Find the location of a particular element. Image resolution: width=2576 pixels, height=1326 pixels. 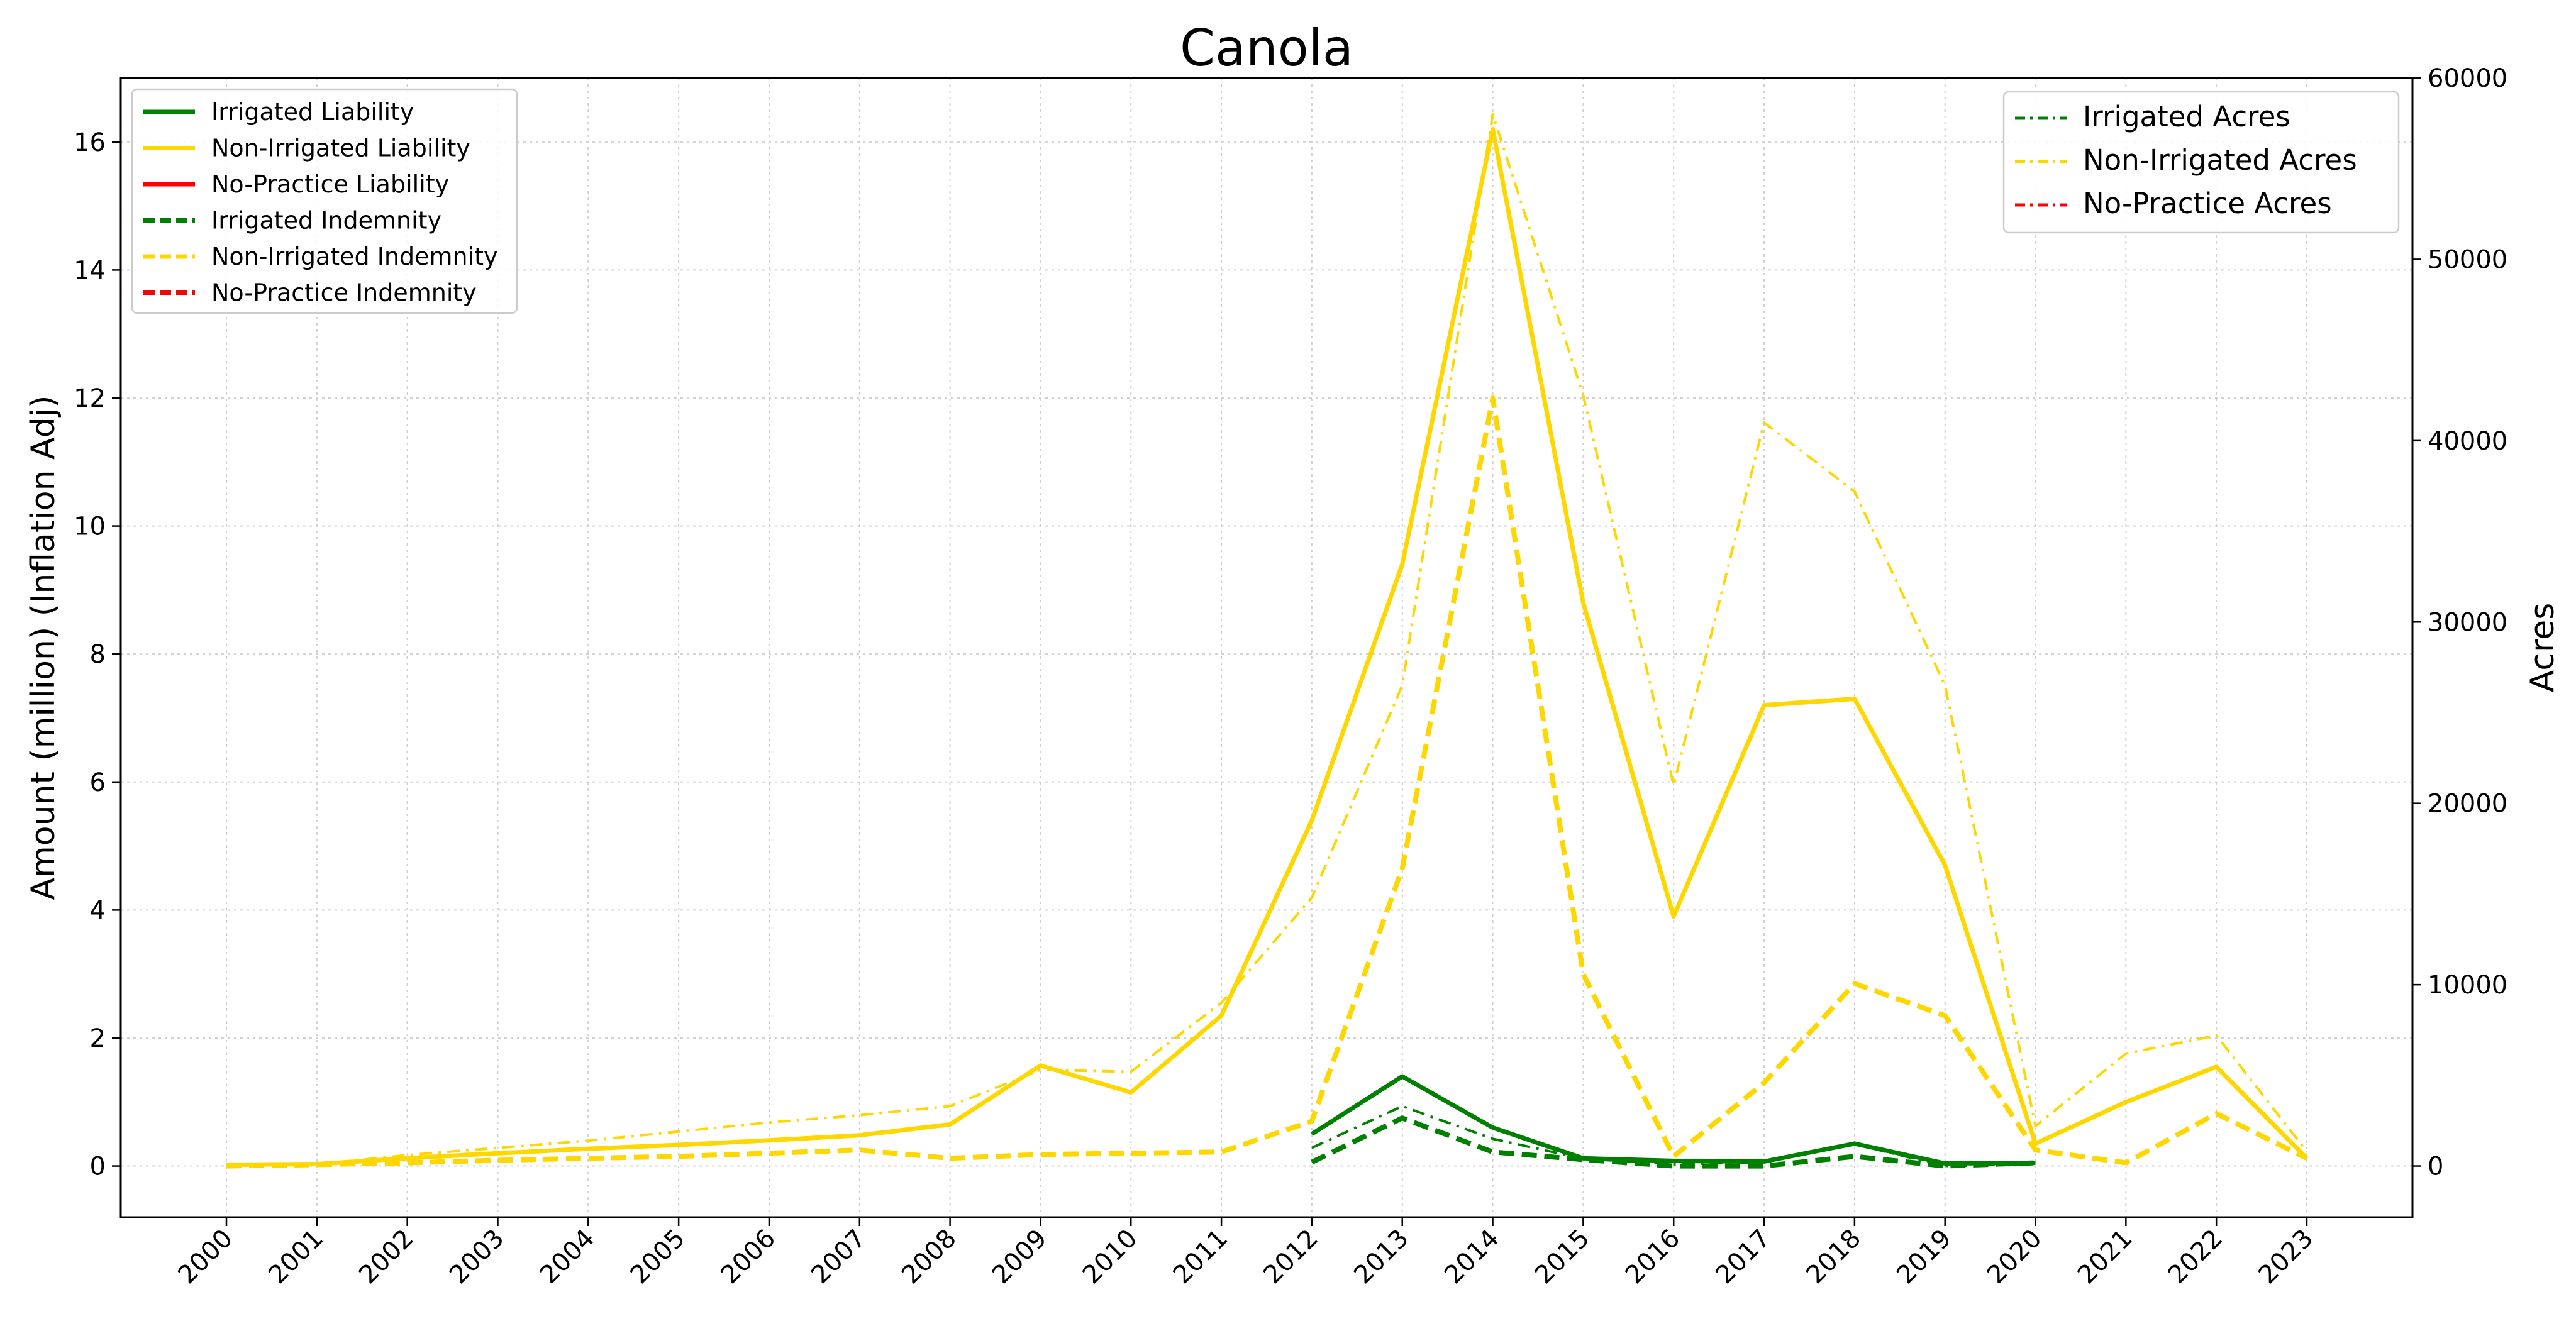

y-tick-label: 14 is located at coordinates (90, 270).